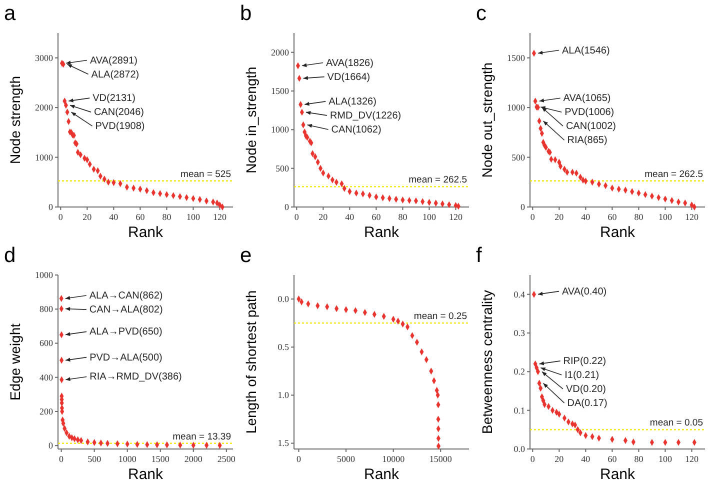 Image resolution: width=708 pixels, height=485 pixels. I want to click on y-tick-label: 2000, so click(280, 52).